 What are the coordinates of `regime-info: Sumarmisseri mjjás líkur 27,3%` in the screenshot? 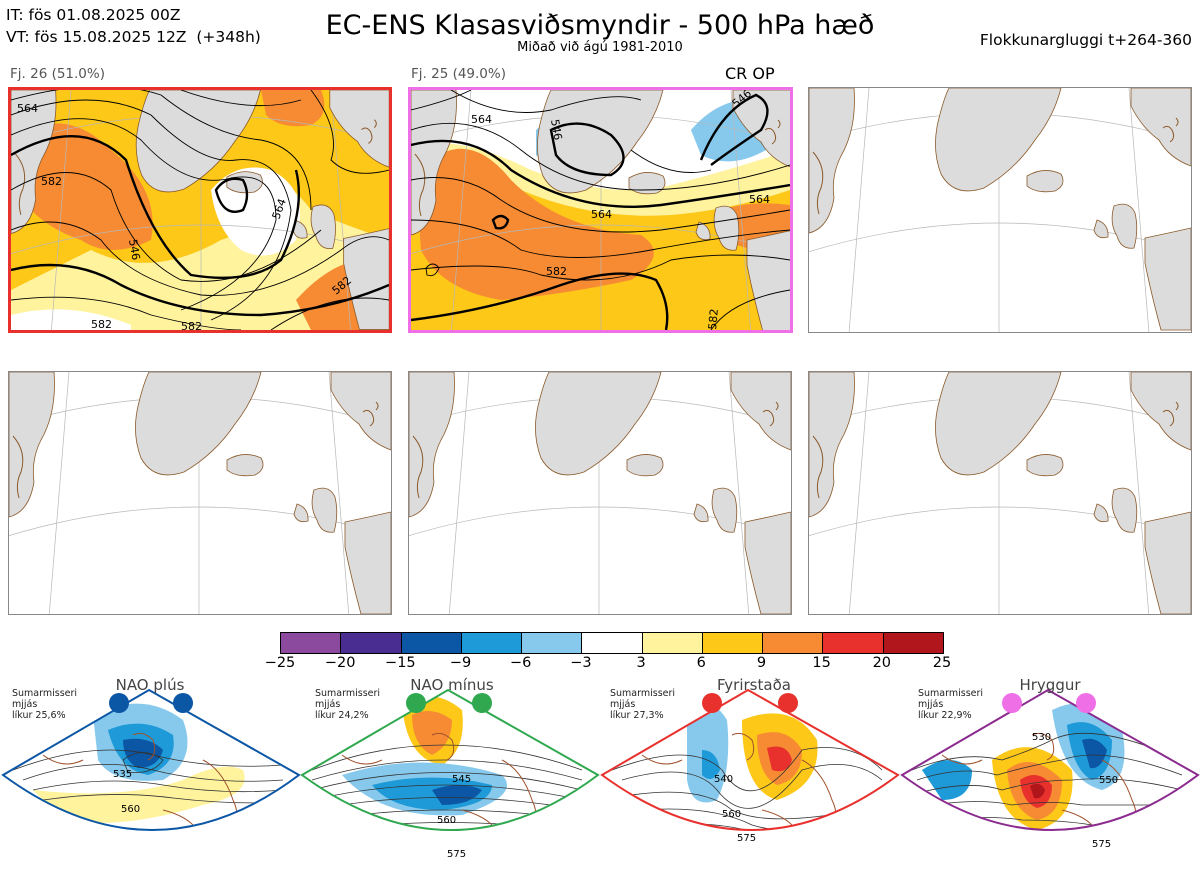 It's located at (643, 704).